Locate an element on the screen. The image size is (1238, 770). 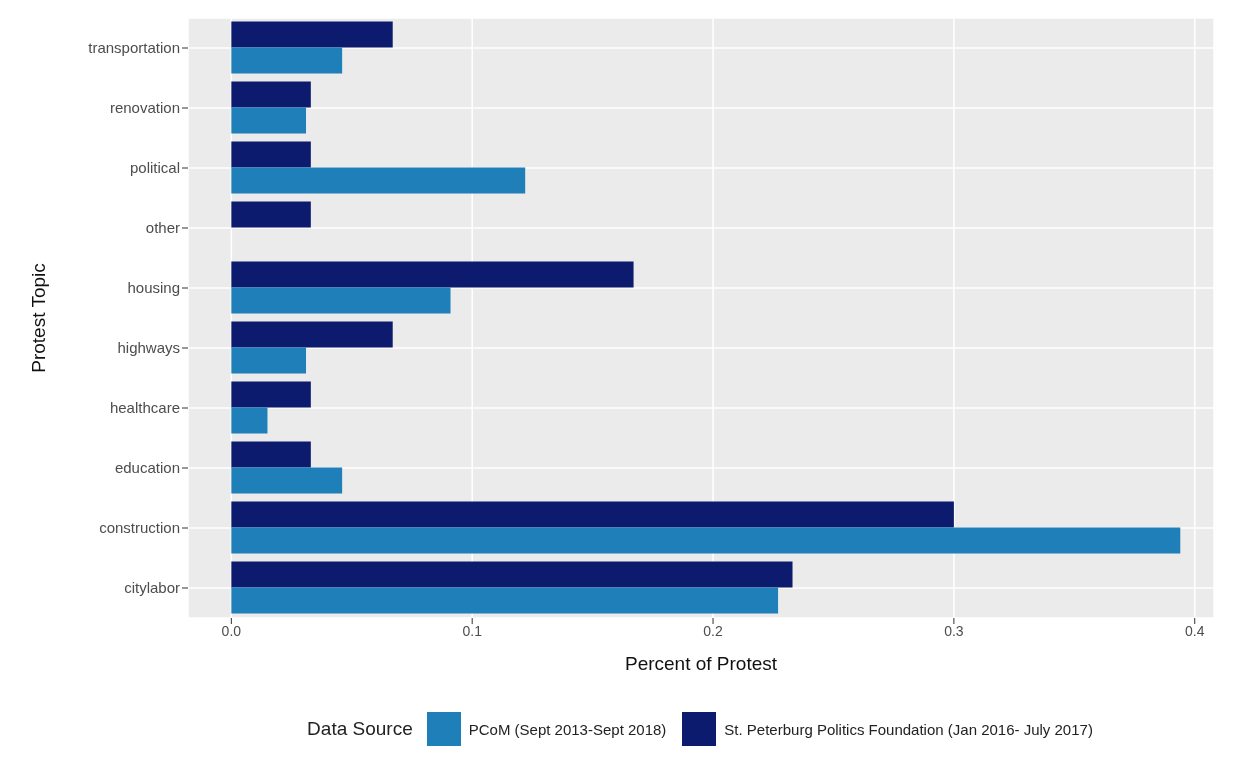
y-axis-title: Protest Topic is located at coordinates (38, 318).